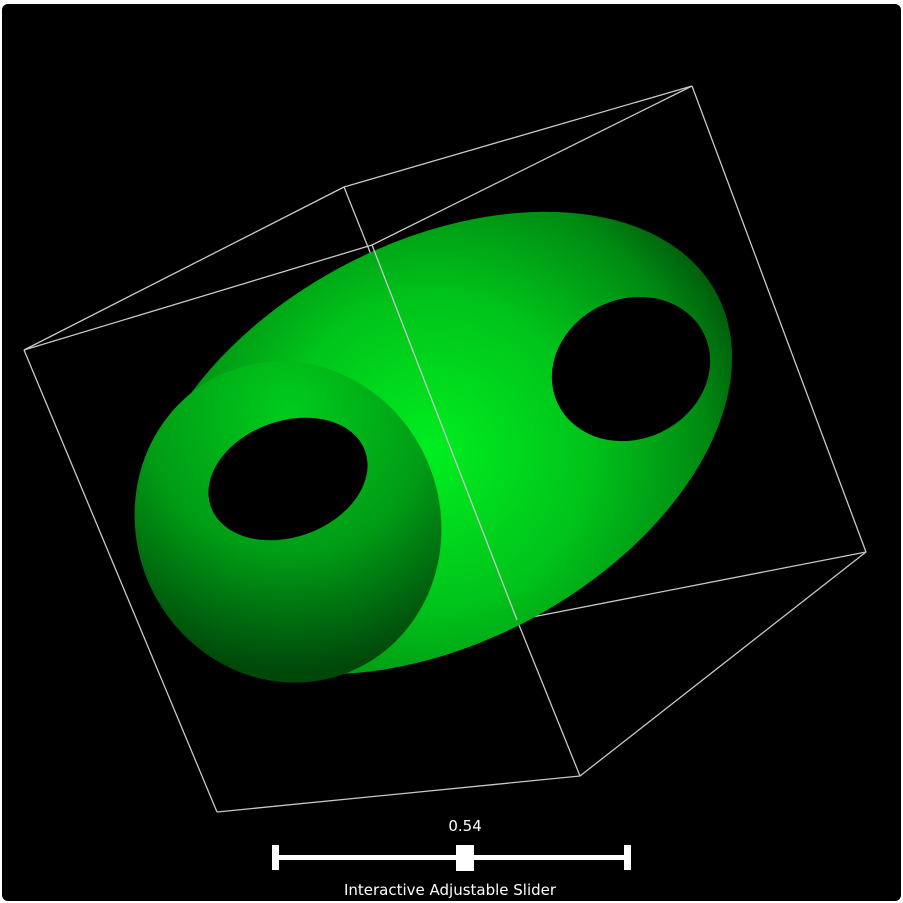  What do you see at coordinates (288, 479) in the screenshot?
I see `surface-hole-left` at bounding box center [288, 479].